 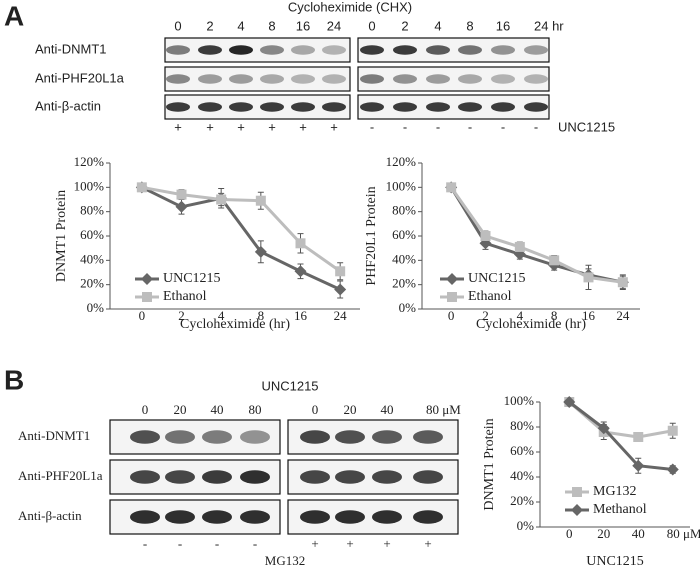 I want to click on blot-header: UNC1215, so click(x=289, y=385).